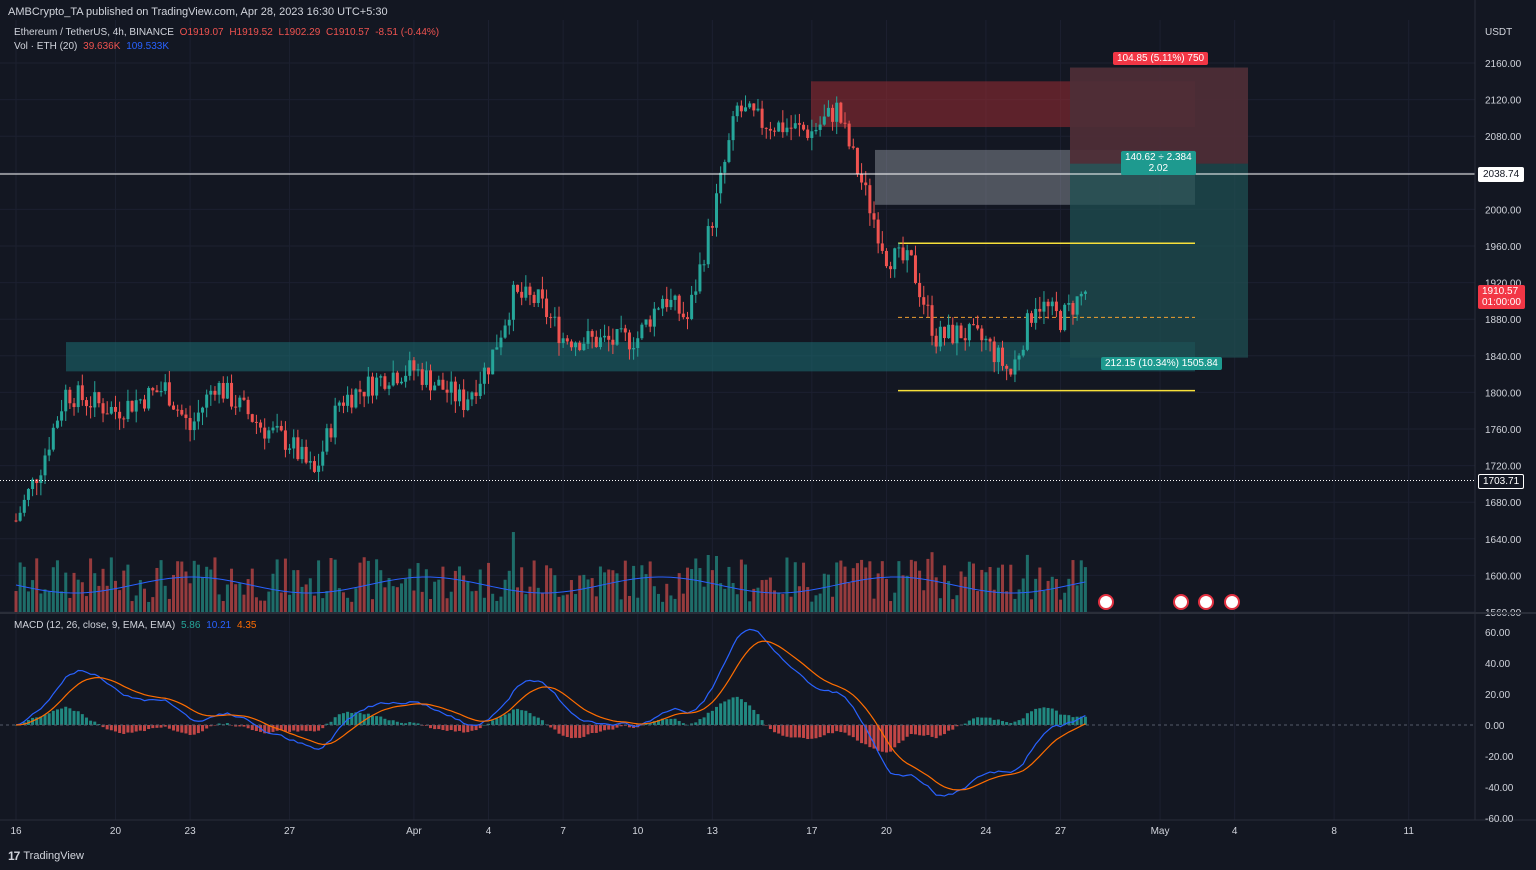  Describe the element at coordinates (14, 856) in the screenshot. I see `tradingview-logo-icon: 17` at that location.